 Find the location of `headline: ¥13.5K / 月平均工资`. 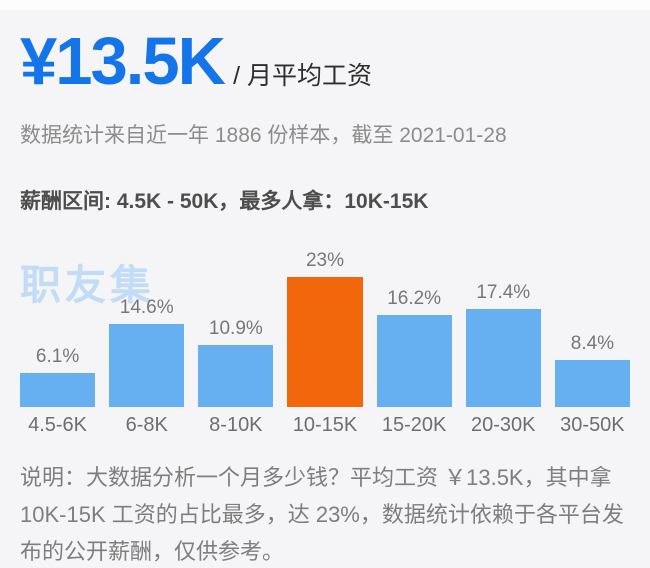

headline: ¥13.5K / 月平均工资 is located at coordinates (325, 61).